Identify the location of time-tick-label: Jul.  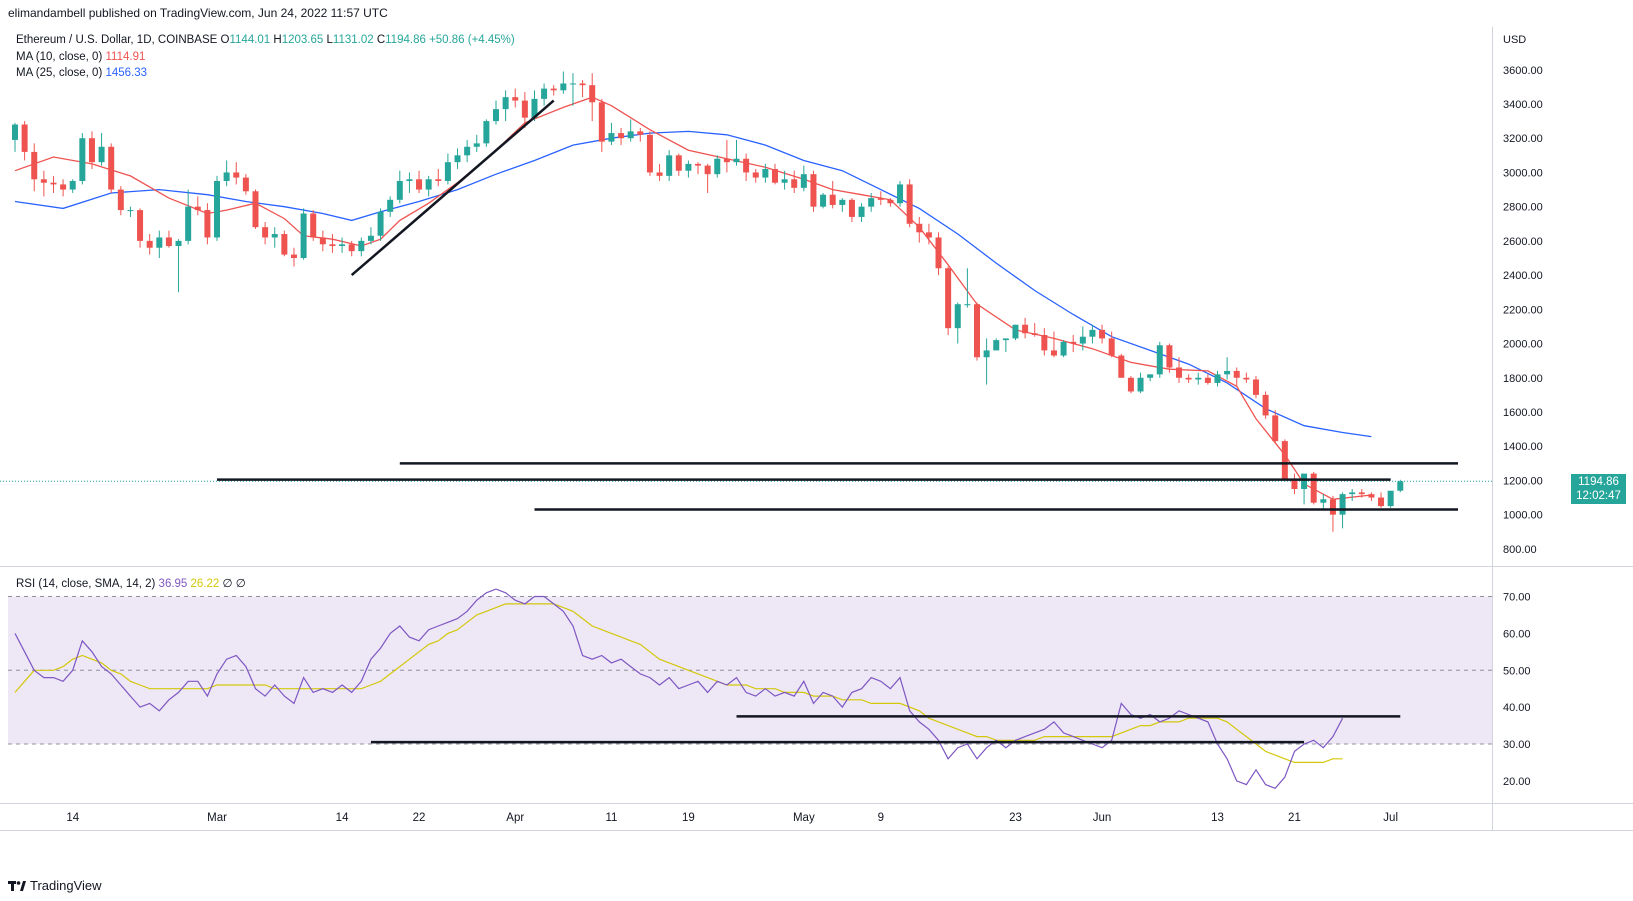
(1390, 818).